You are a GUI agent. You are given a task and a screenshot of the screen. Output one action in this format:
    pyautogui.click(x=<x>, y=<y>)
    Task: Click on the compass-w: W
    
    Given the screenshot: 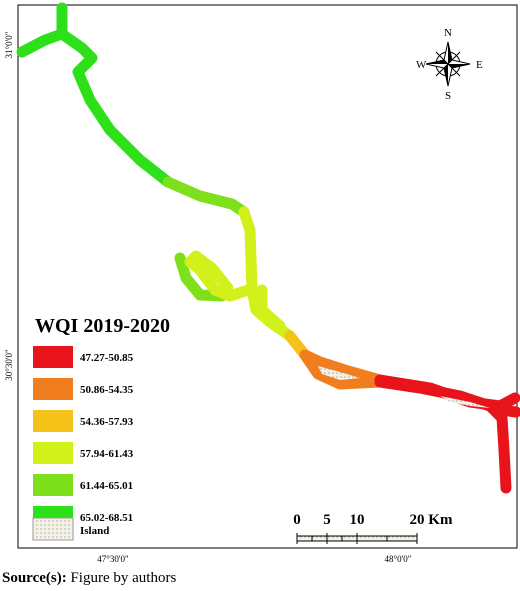 What is the action you would take?
    pyautogui.click(x=421, y=65)
    